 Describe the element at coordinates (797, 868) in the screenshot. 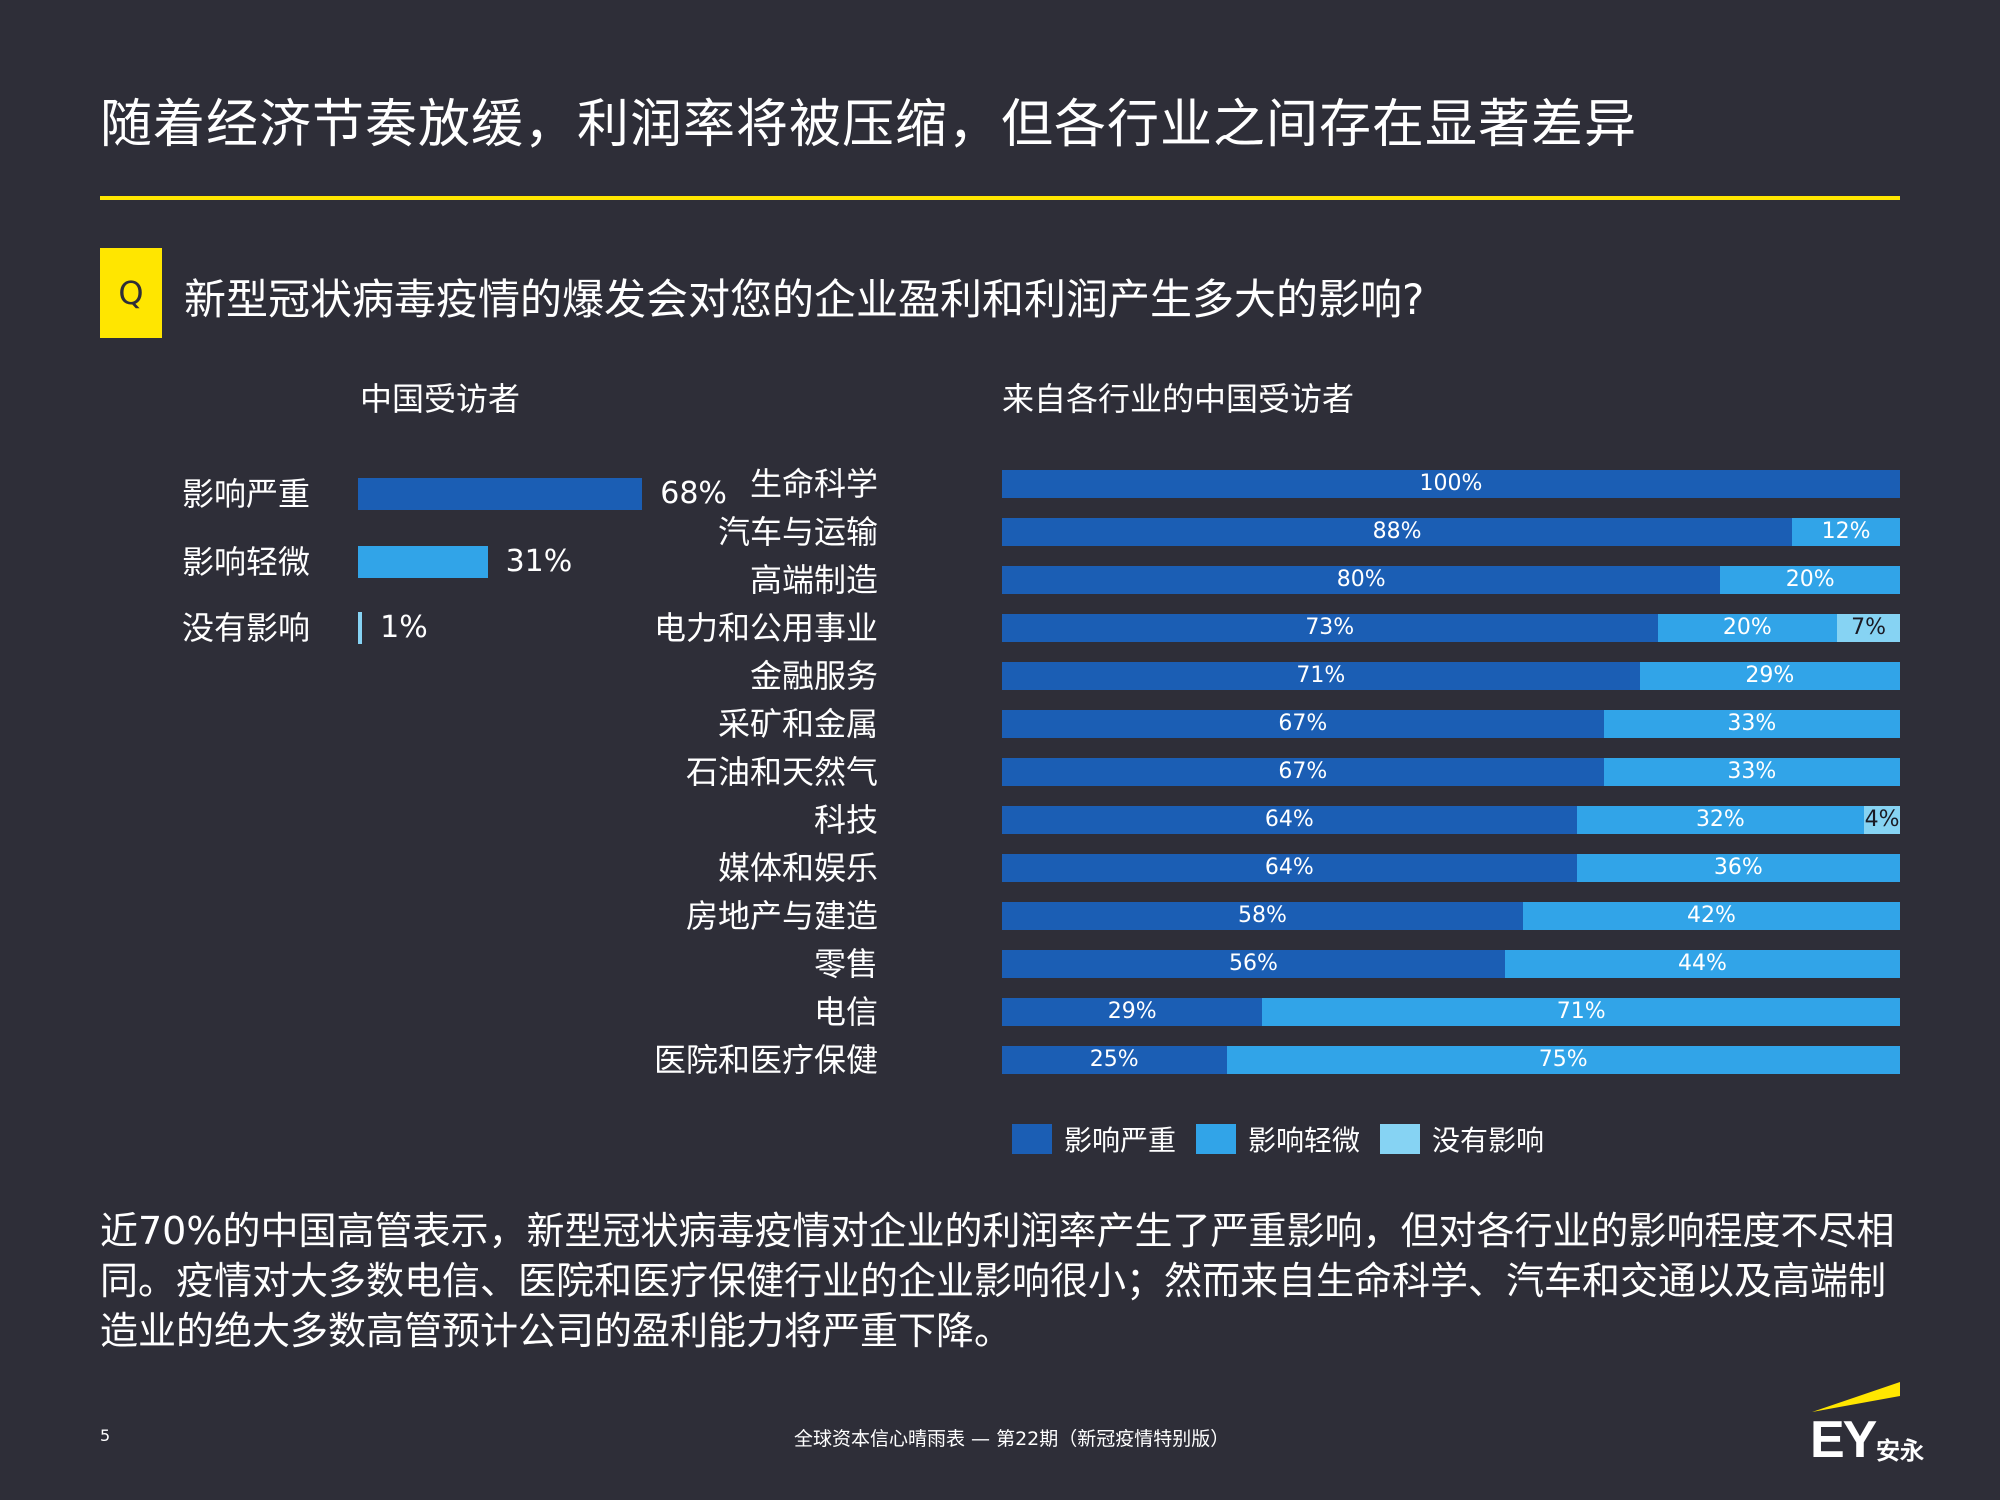

I see `industry-label: 媒体和娱乐` at that location.